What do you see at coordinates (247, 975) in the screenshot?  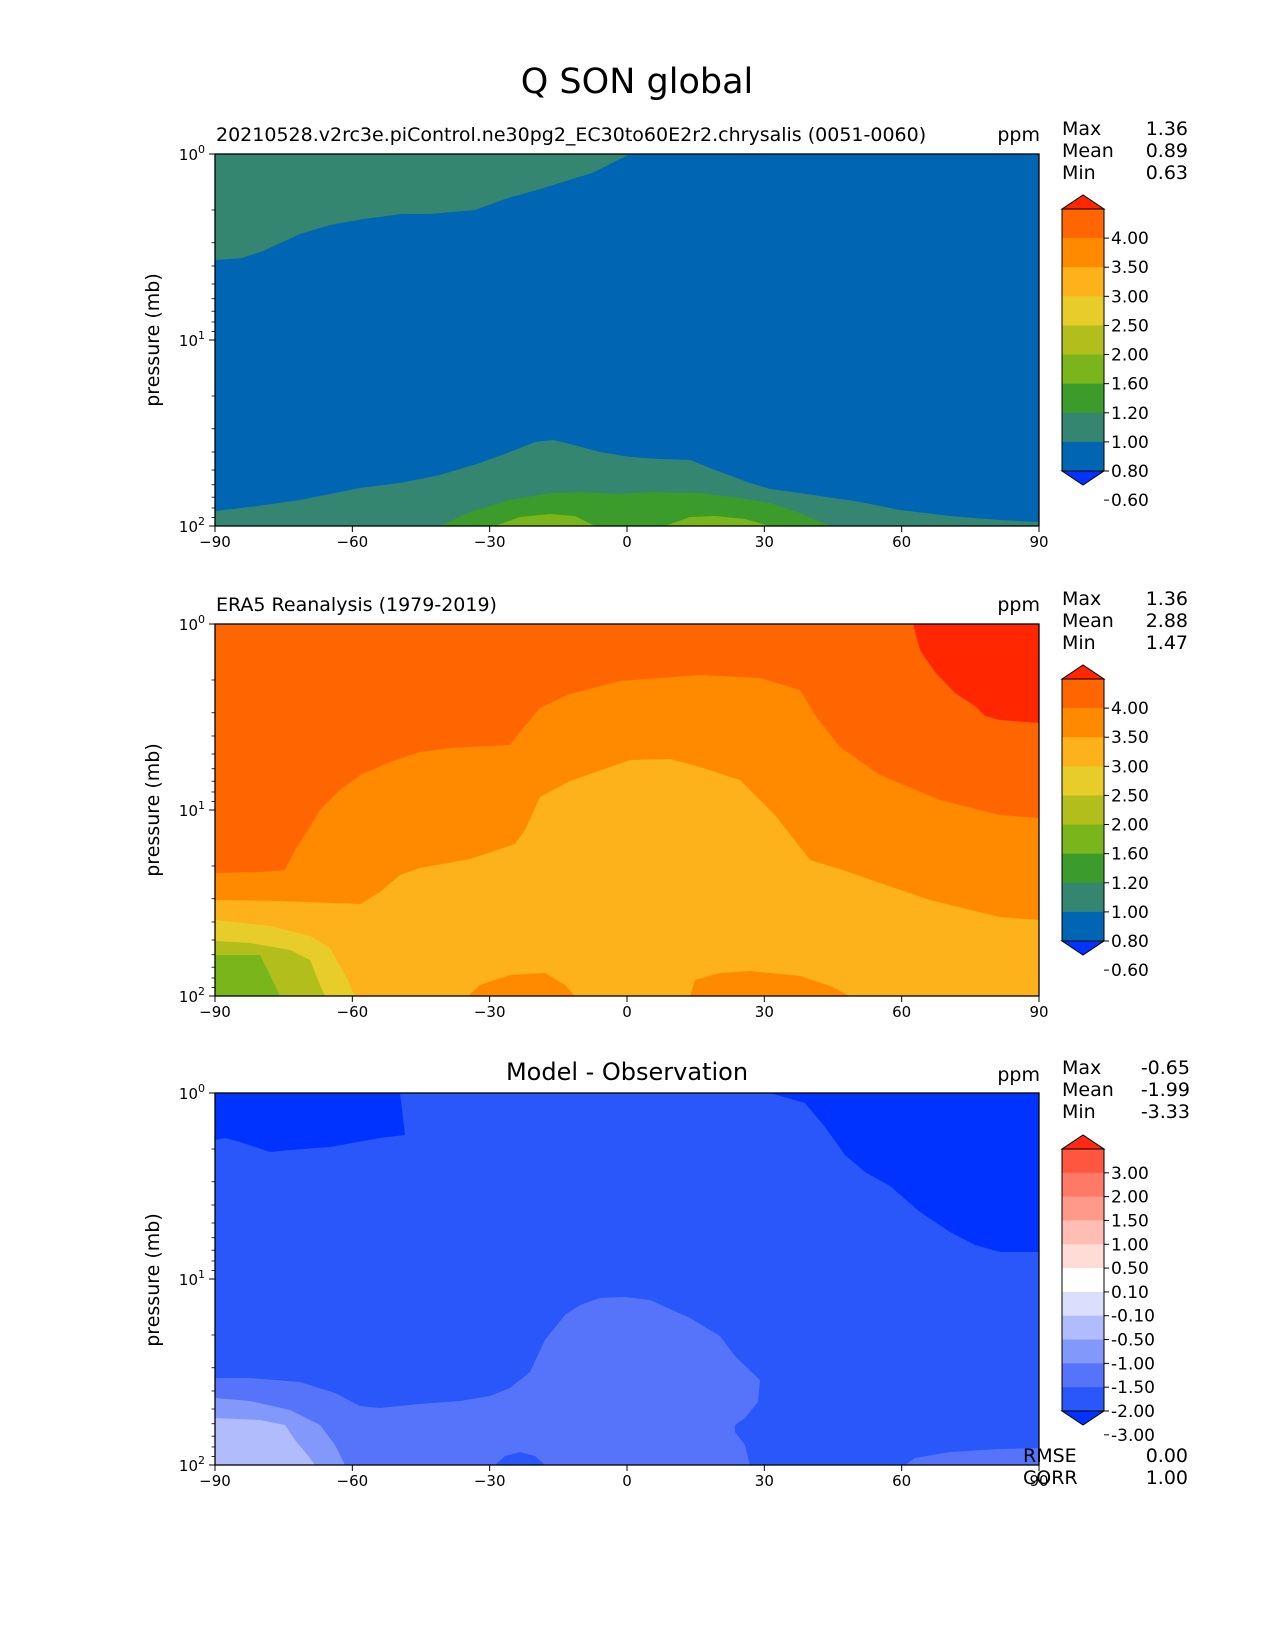 I see `field-level-1.20` at bounding box center [247, 975].